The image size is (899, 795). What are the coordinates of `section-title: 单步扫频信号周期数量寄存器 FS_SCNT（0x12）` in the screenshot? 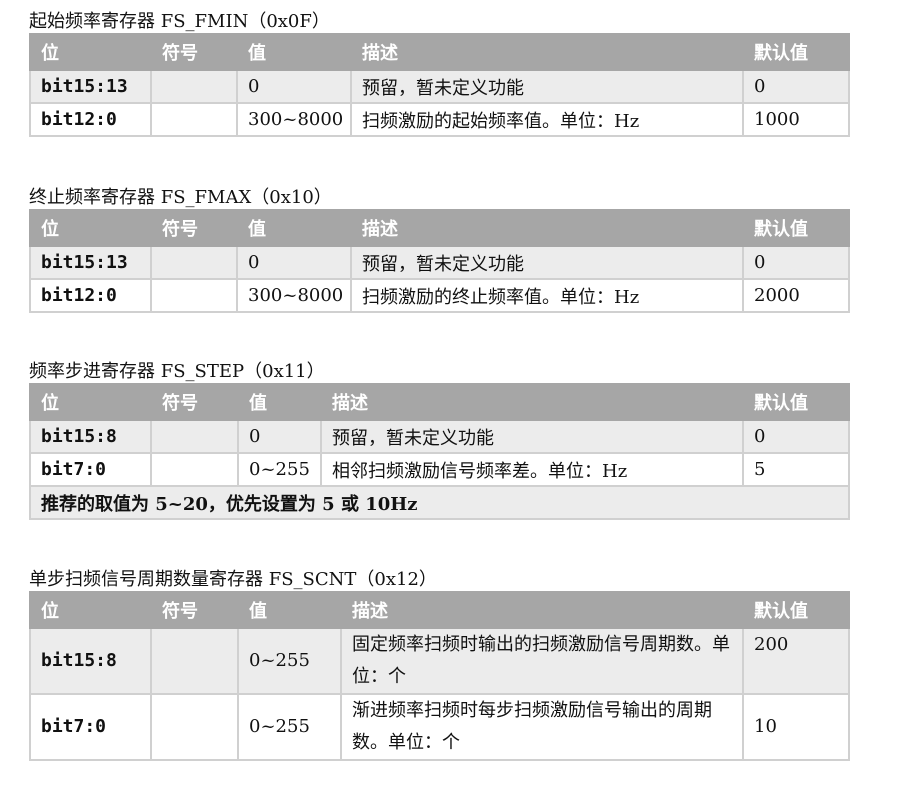 It's located at (233, 579).